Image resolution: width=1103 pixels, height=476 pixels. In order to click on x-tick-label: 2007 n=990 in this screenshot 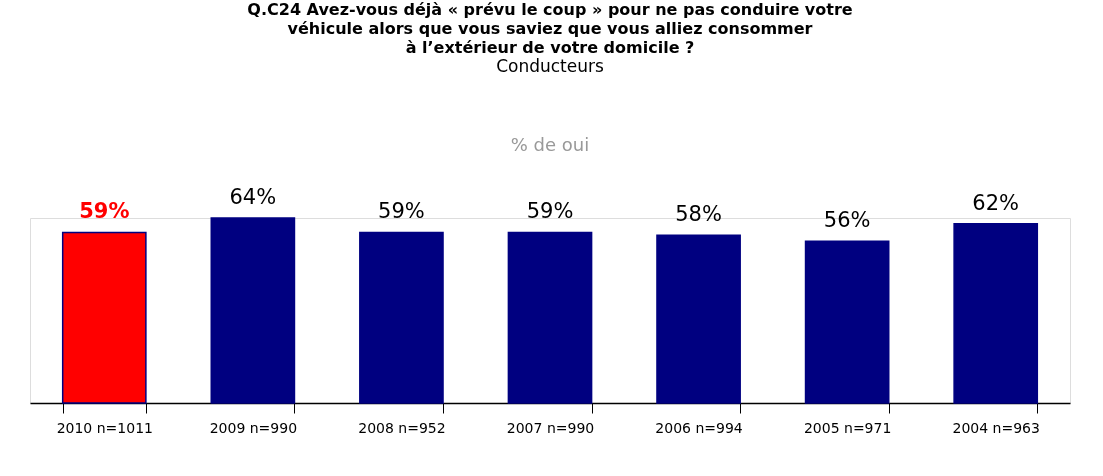, I will do `click(550, 427)`.